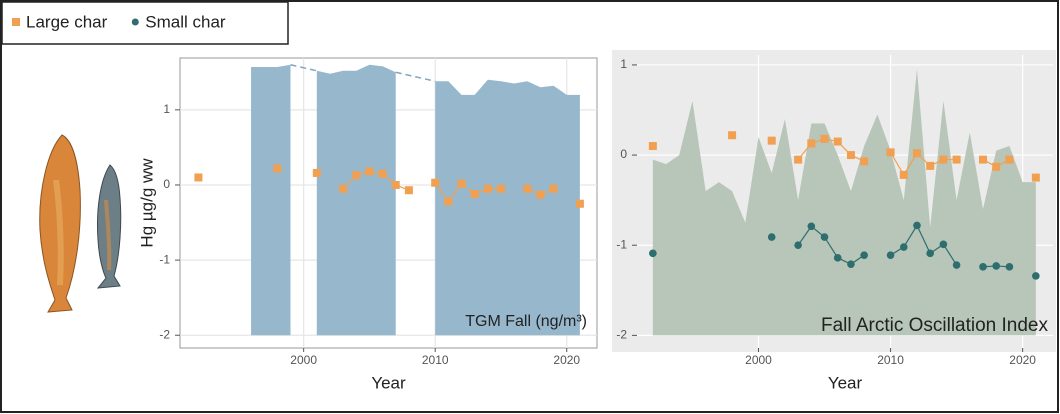  What do you see at coordinates (67, 21) in the screenshot?
I see `legend-label: Large char` at bounding box center [67, 21].